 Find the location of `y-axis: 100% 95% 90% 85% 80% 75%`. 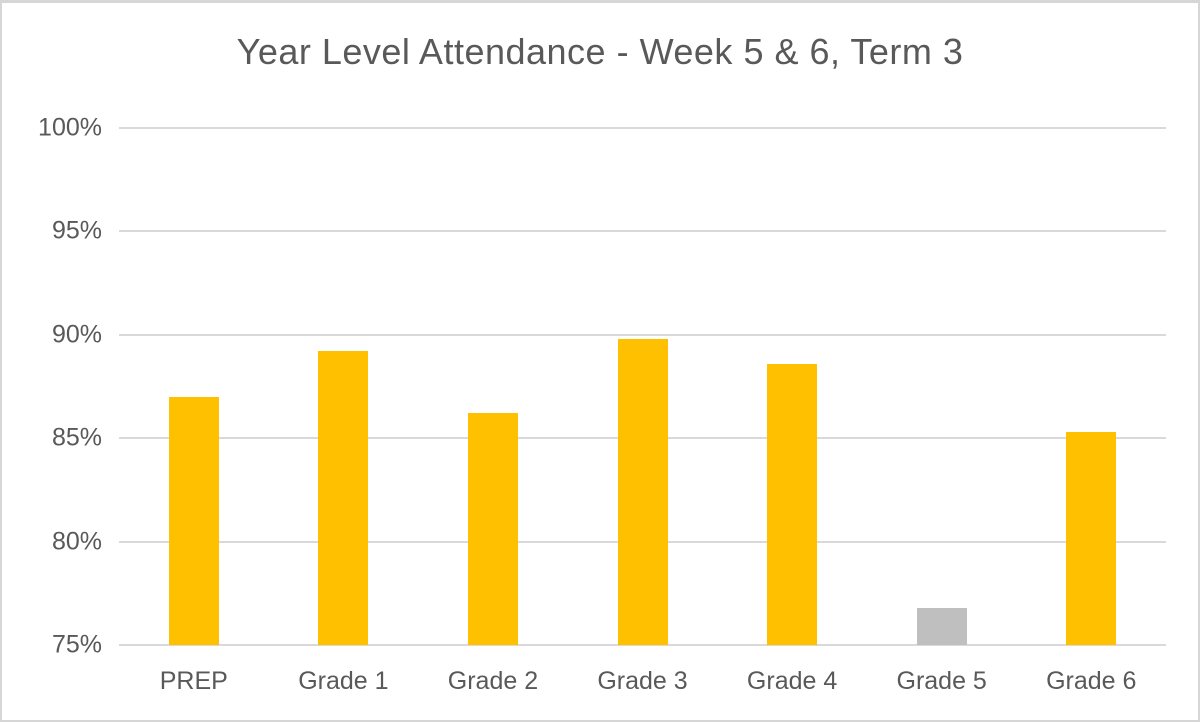

y-axis: 100% 95% 90% 85% 80% 75% is located at coordinates (60, 386).